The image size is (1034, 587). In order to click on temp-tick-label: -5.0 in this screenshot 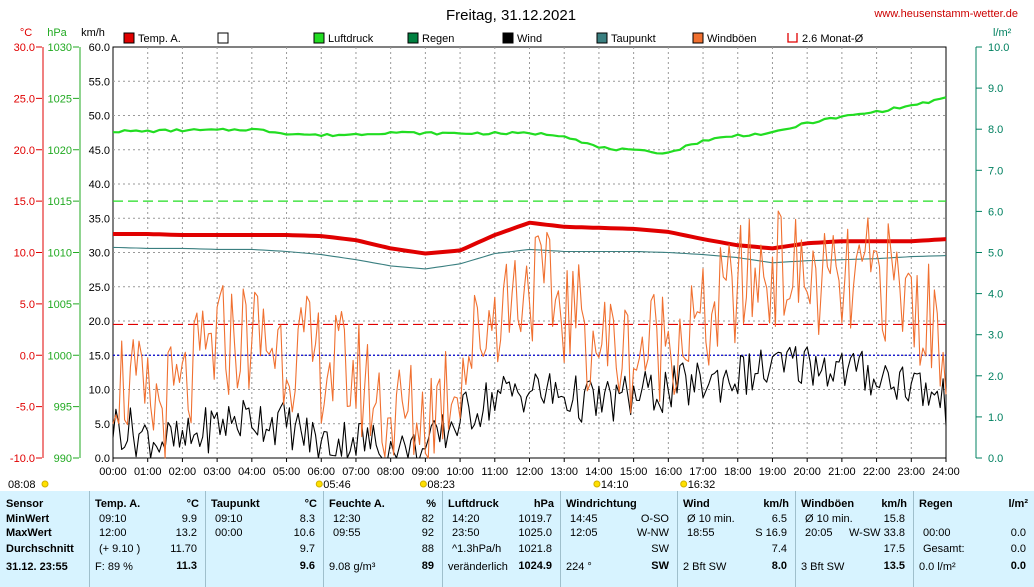, I will do `click(25, 408)`.